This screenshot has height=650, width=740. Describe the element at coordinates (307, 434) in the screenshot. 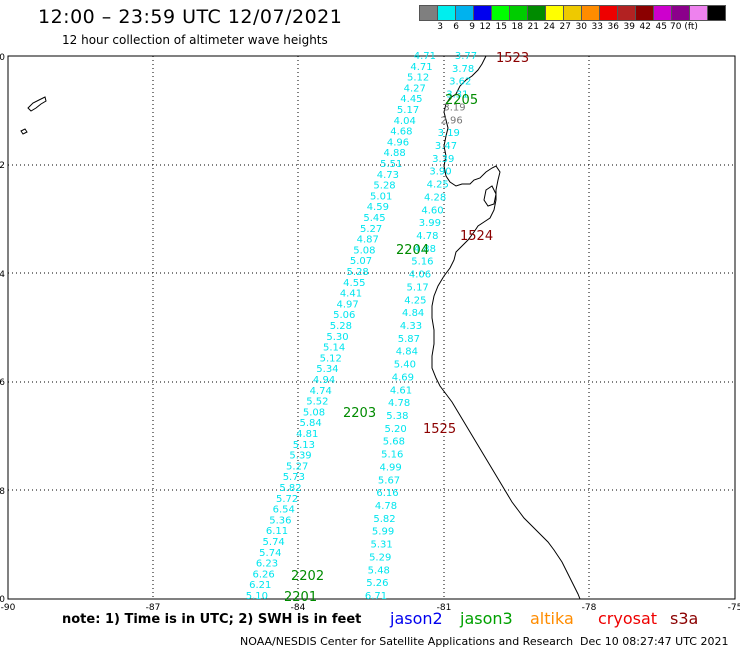

I see `wave-height-value: 4.81` at that location.